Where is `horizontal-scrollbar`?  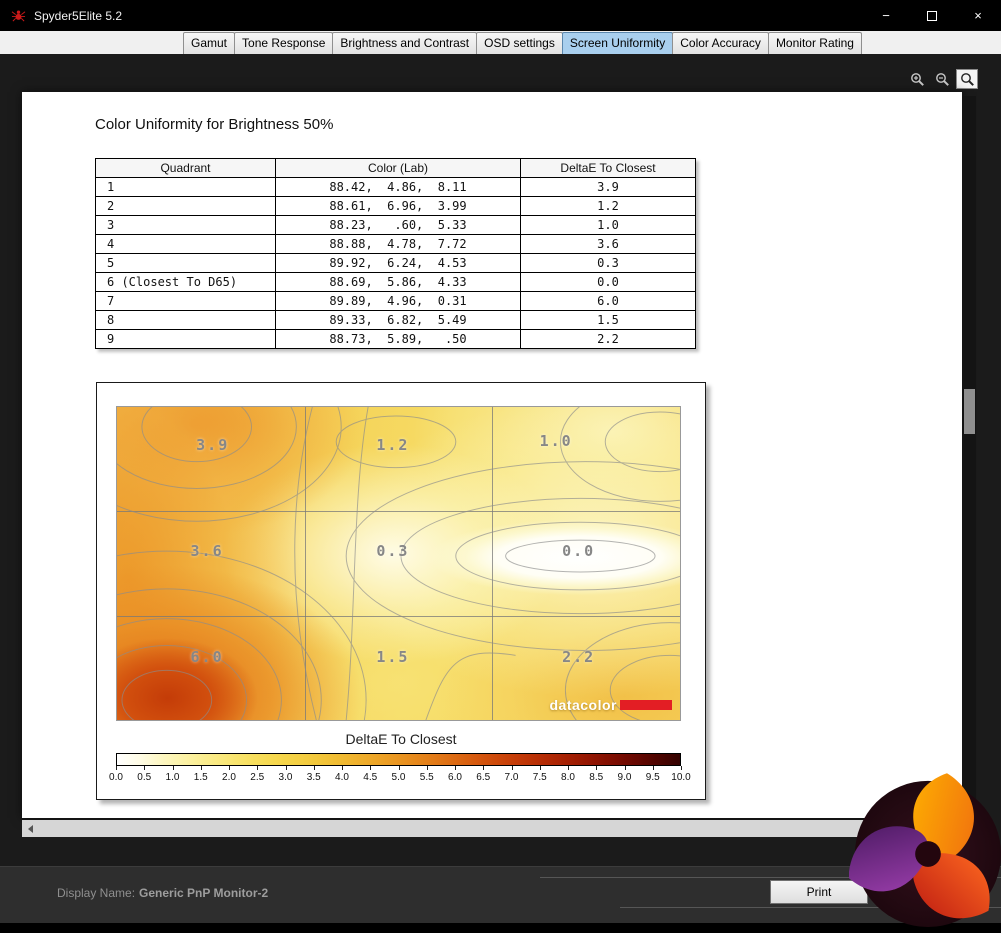 horizontal-scrollbar is located at coordinates (492, 828).